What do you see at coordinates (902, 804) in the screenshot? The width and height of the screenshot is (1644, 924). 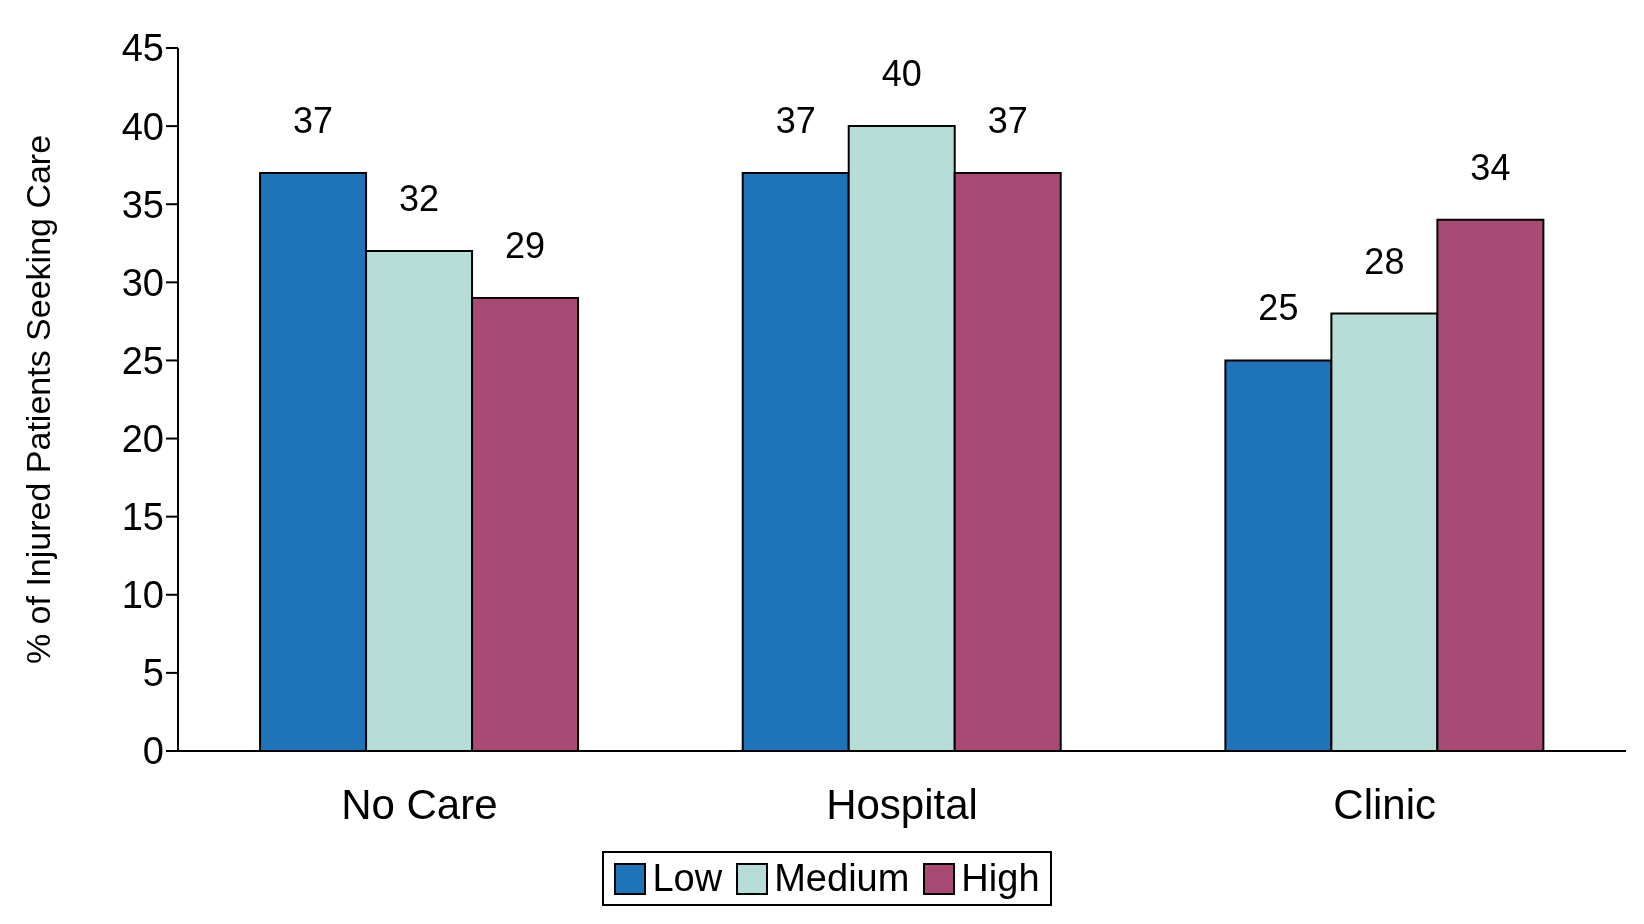 I see `x-tick-label: Hospital` at bounding box center [902, 804].